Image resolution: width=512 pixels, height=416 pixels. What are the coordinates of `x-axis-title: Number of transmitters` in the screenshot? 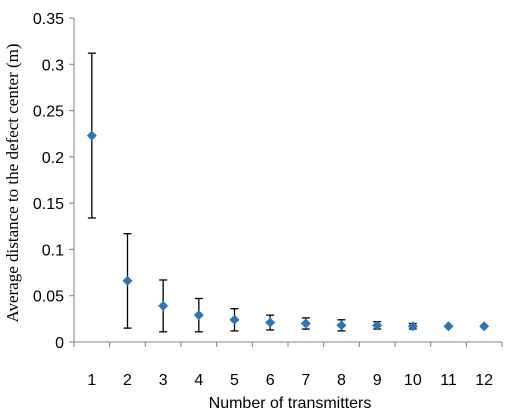 It's located at (290, 403).